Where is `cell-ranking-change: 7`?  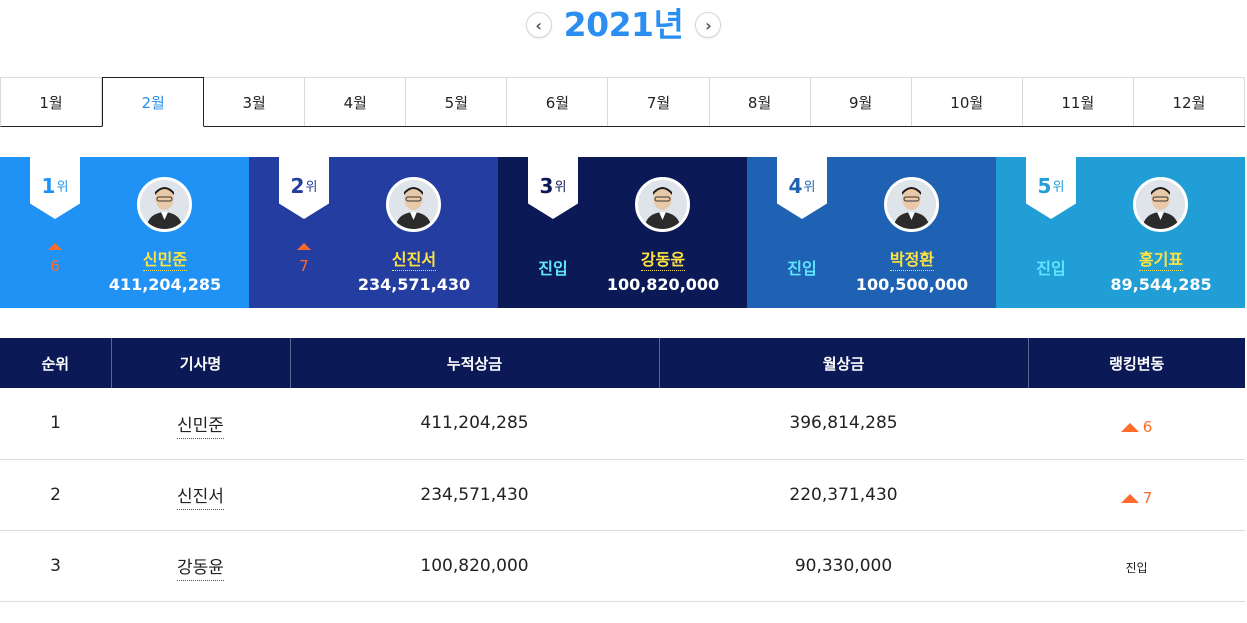 cell-ranking-change: 7 is located at coordinates (1136, 495).